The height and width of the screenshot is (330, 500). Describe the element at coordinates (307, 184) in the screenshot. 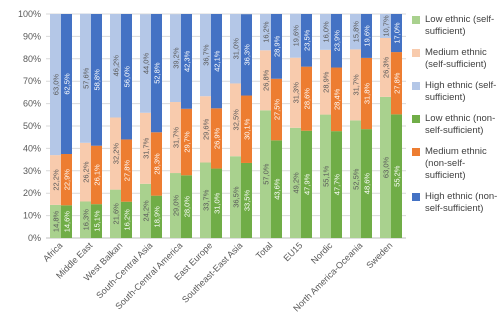

I see `value-label: 47,9%` at that location.